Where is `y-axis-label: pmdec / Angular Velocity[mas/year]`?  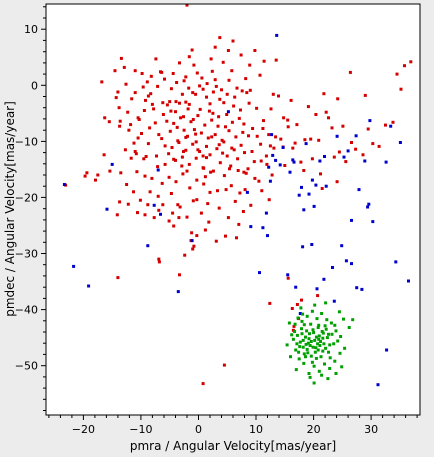
y-axis-label: pmdec / Angular Velocity[mas/year] is located at coordinates (10, 209).